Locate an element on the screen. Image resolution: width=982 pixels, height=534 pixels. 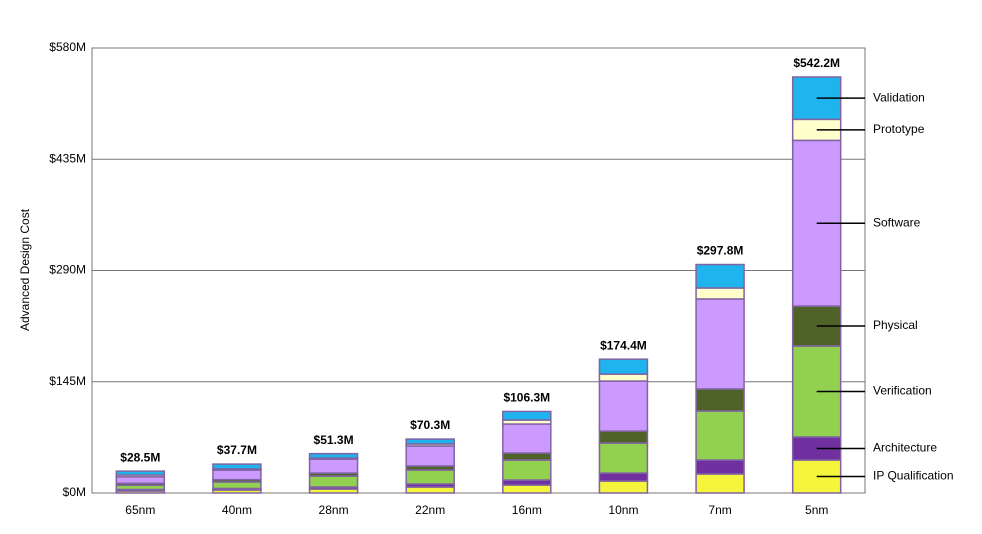
x-tick-label: 22nm is located at coordinates (430, 510).